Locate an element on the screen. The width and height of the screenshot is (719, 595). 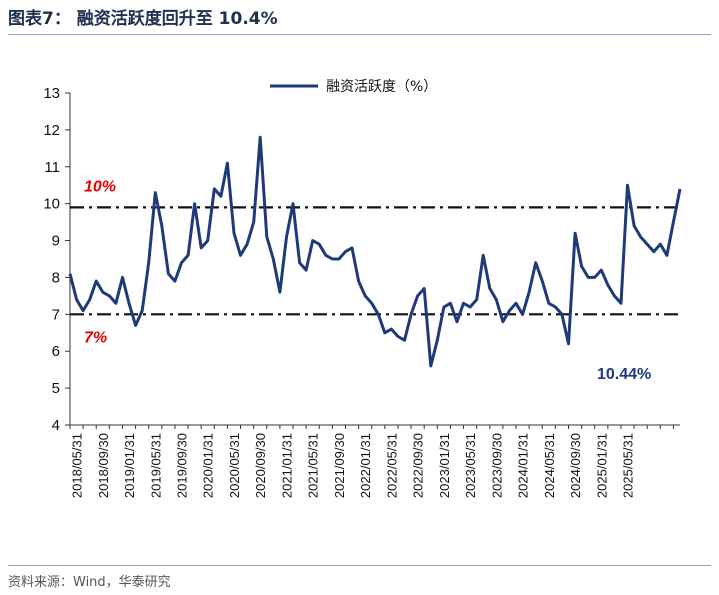
legend: 融资活跃度（%） is located at coordinates (353, 87).